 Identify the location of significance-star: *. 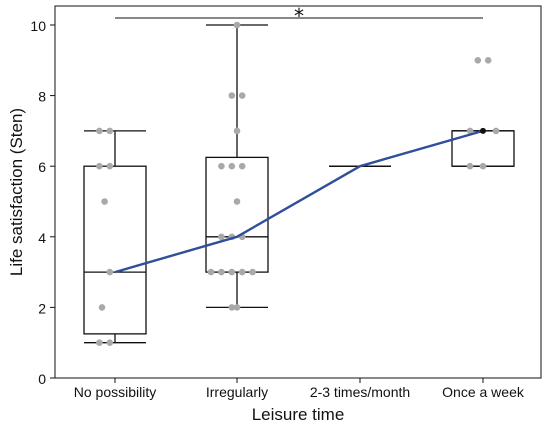
(299, 16).